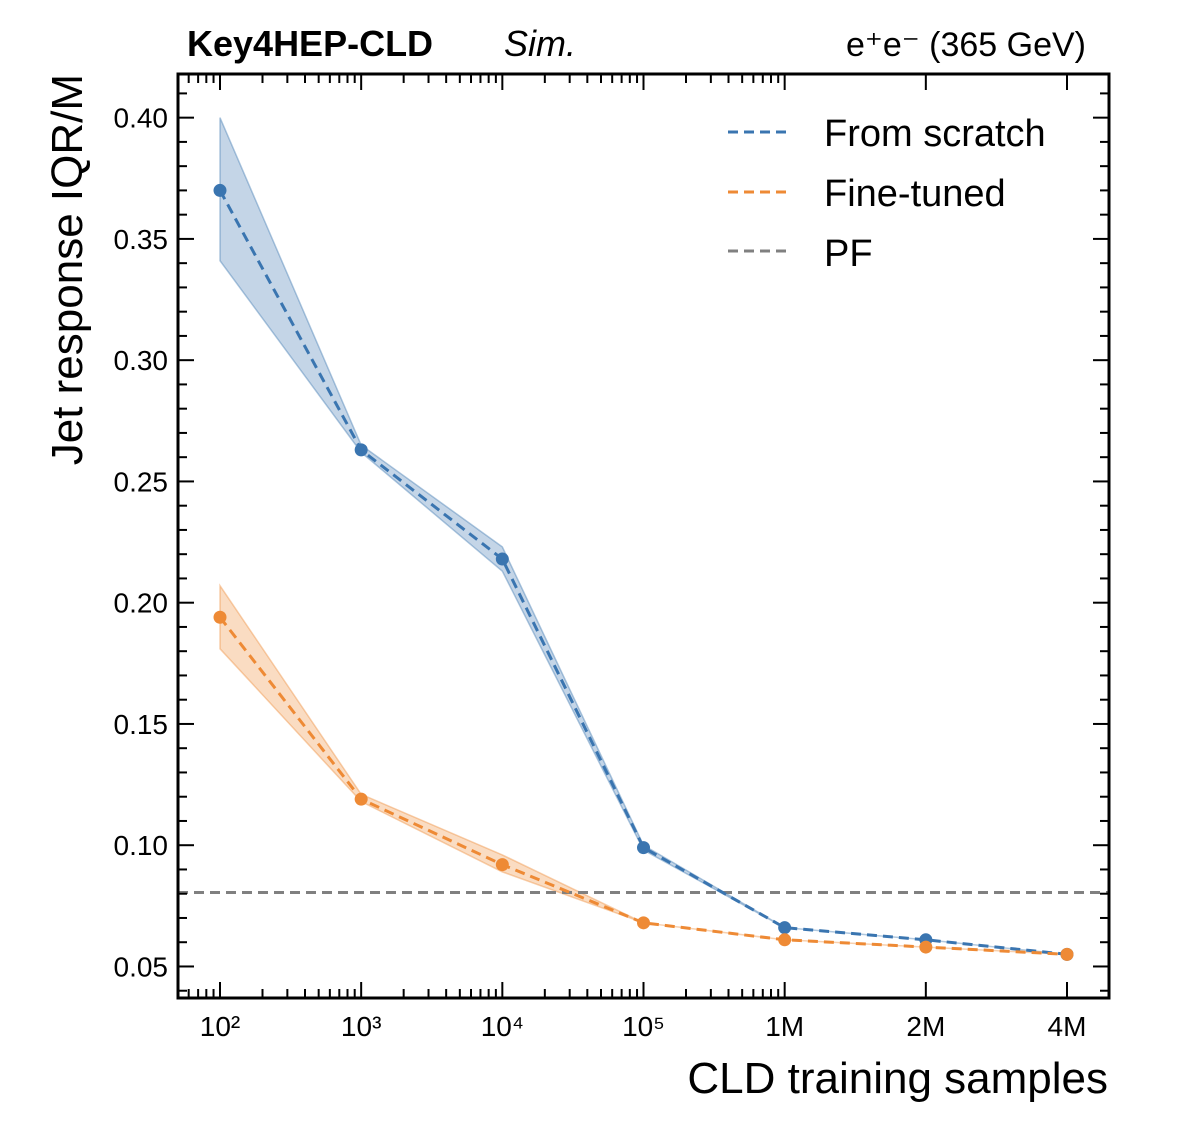 This screenshot has width=1190, height=1126. What do you see at coordinates (141, 845) in the screenshot?
I see `y-tick-label-1: 0.10` at bounding box center [141, 845].